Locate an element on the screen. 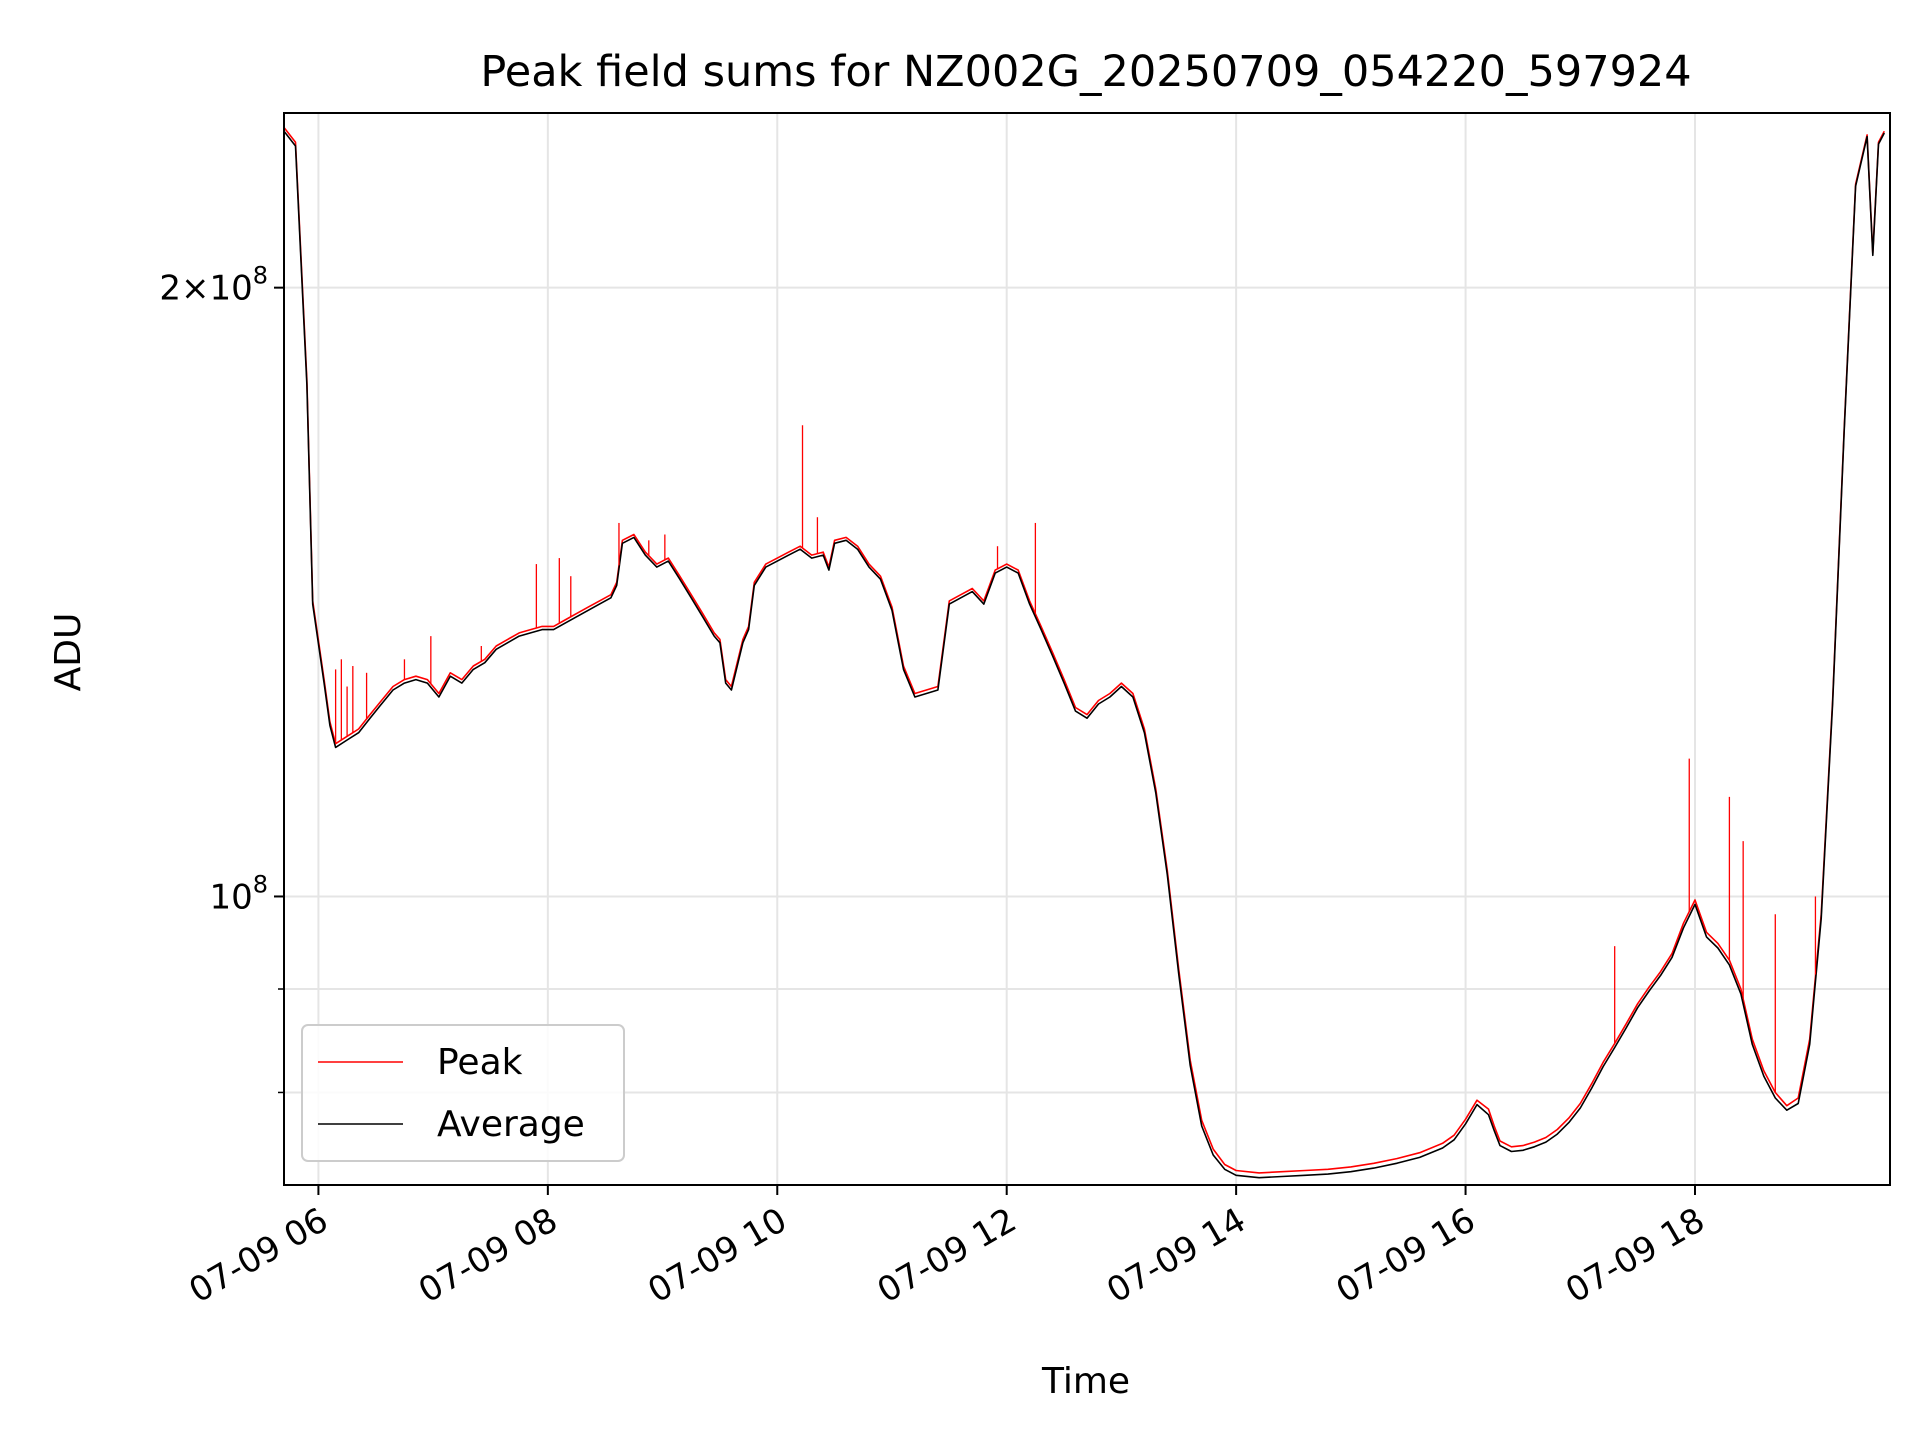  legend-label-average: Average is located at coordinates (511, 1124).